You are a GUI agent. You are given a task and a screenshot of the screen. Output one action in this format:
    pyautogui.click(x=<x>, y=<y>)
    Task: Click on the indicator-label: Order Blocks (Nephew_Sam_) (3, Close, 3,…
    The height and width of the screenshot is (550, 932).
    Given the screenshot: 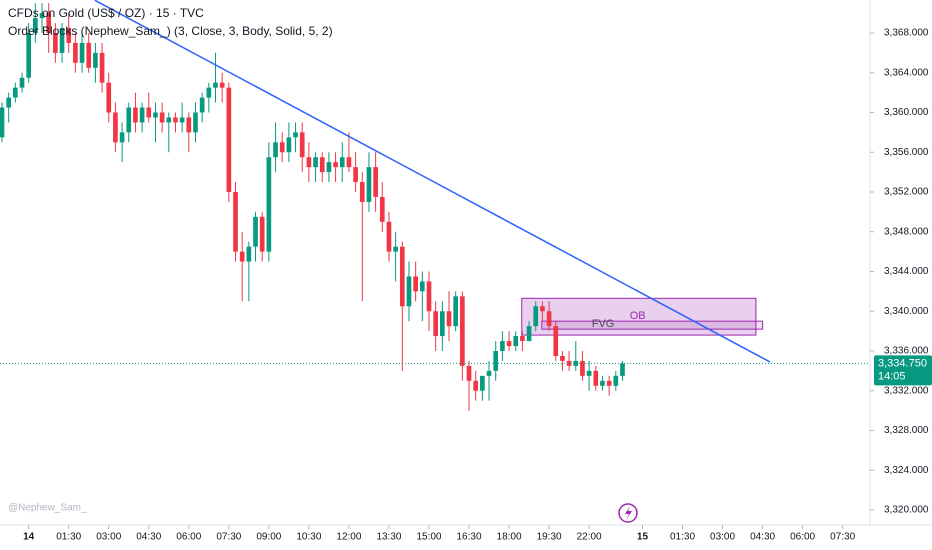 What is the action you would take?
    pyautogui.click(x=170, y=31)
    